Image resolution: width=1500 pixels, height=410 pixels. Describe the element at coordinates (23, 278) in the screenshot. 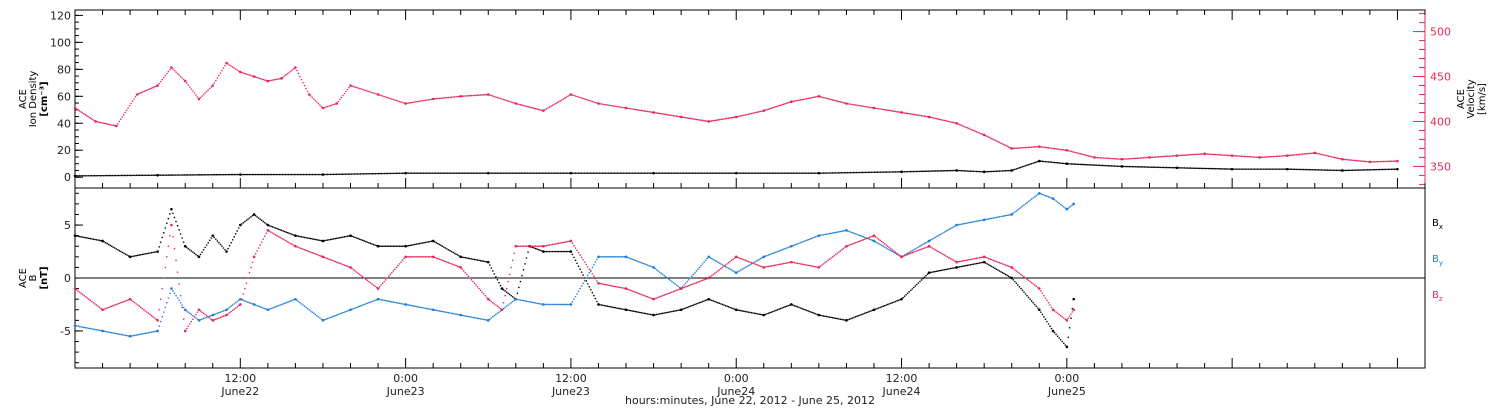

I see `bottom-title-line1: ACE` at that location.